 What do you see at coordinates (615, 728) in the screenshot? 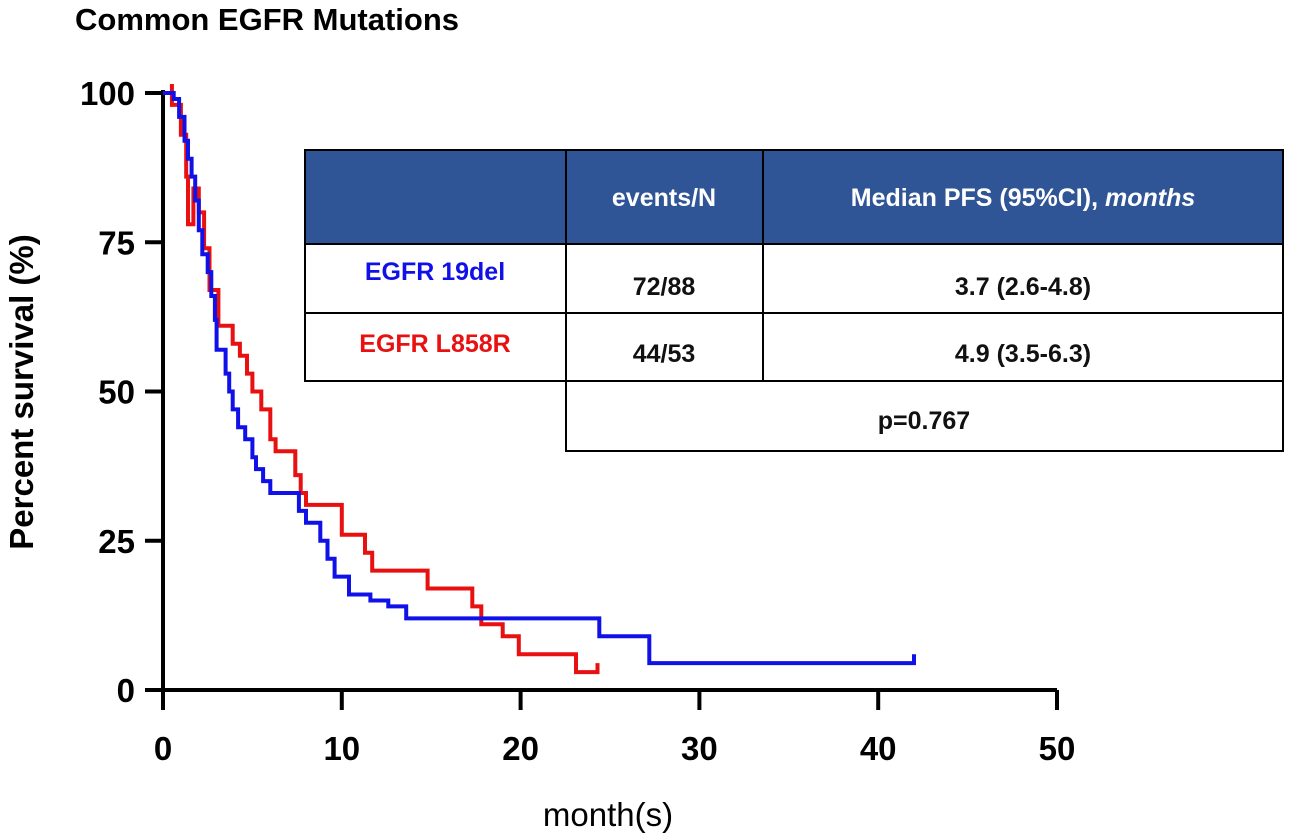
I see `x-ticks: 0 10 20 30 40 50` at bounding box center [615, 728].